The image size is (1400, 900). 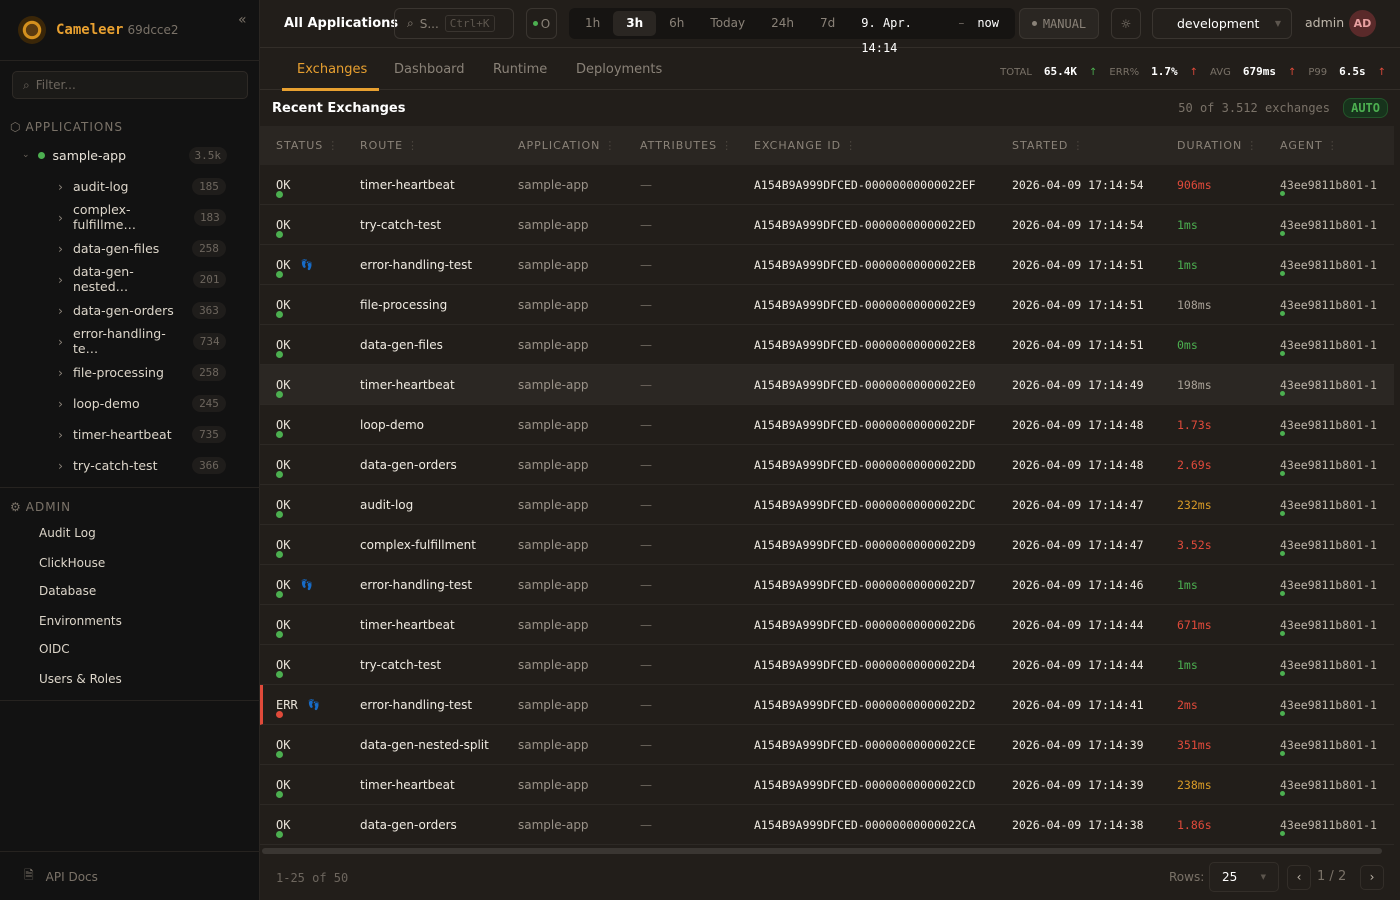 What do you see at coordinates (865, 345) in the screenshot?
I see `exchange-id-cell: A154B9A999DFCED-00000000000022E8` at bounding box center [865, 345].